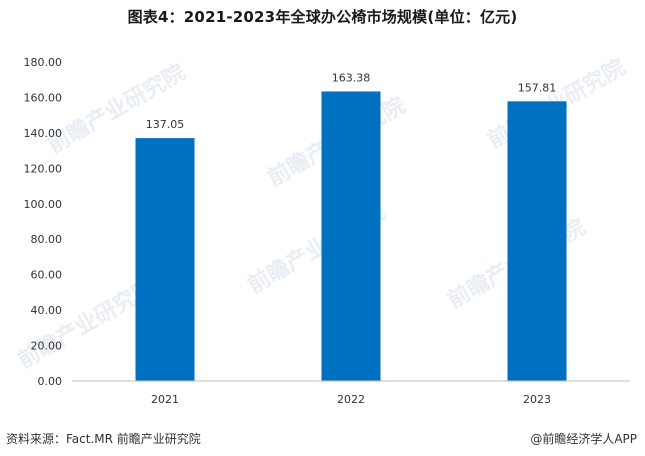 The image size is (645, 456). Describe the element at coordinates (43, 168) in the screenshot. I see `y-tick-label: 120.00` at that location.